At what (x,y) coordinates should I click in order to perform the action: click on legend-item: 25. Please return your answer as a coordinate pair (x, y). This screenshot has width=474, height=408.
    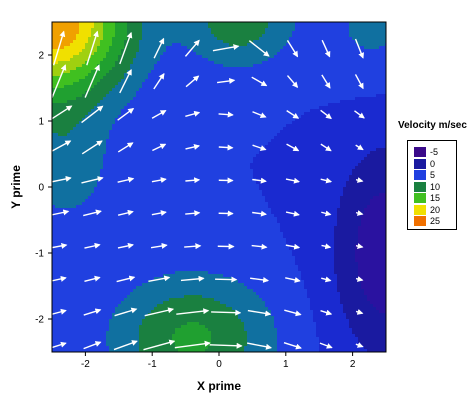
    Looking at the image, I should click on (436, 221).